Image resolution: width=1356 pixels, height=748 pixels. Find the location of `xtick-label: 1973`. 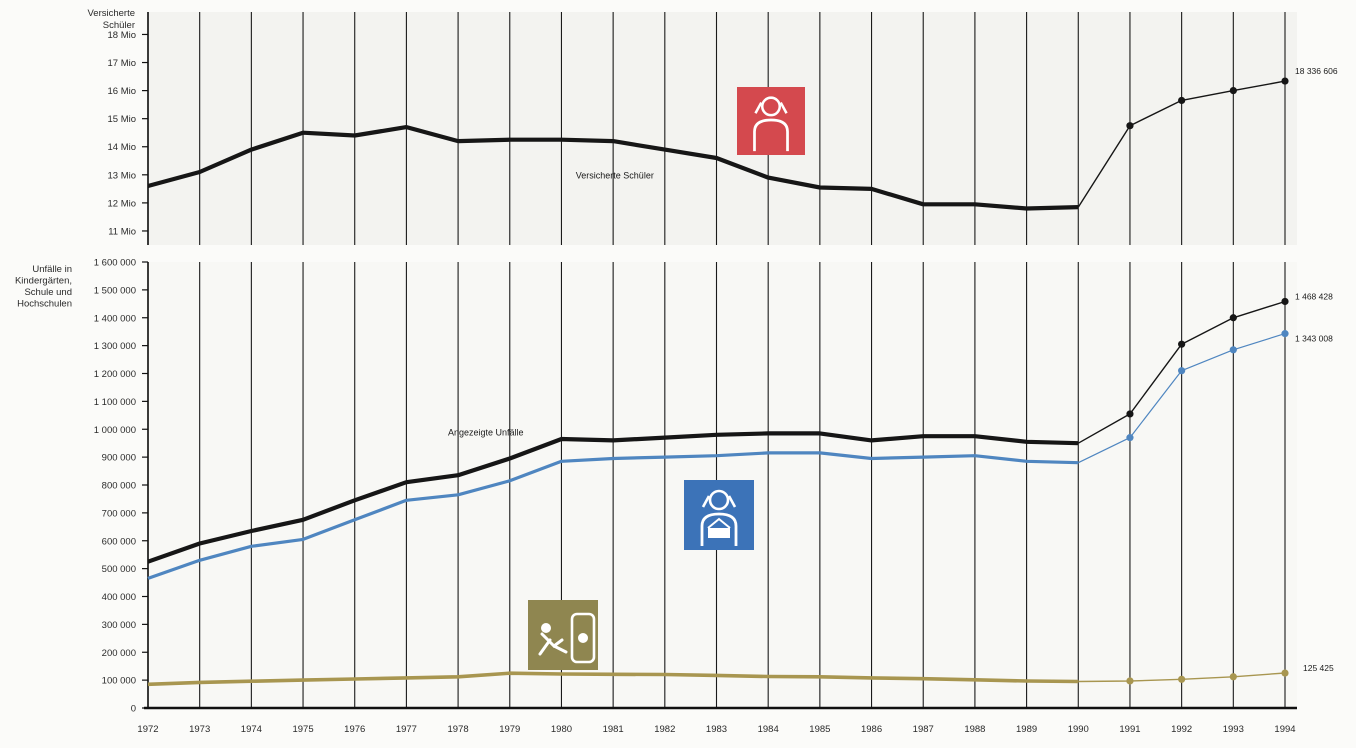

xtick-label: 1973 is located at coordinates (199, 729).